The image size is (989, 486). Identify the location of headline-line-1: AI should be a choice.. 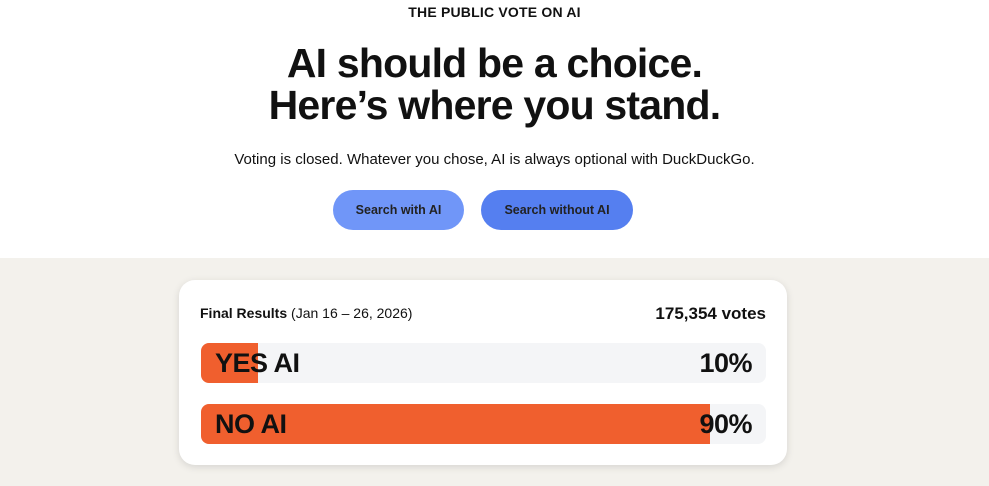
(494, 63).